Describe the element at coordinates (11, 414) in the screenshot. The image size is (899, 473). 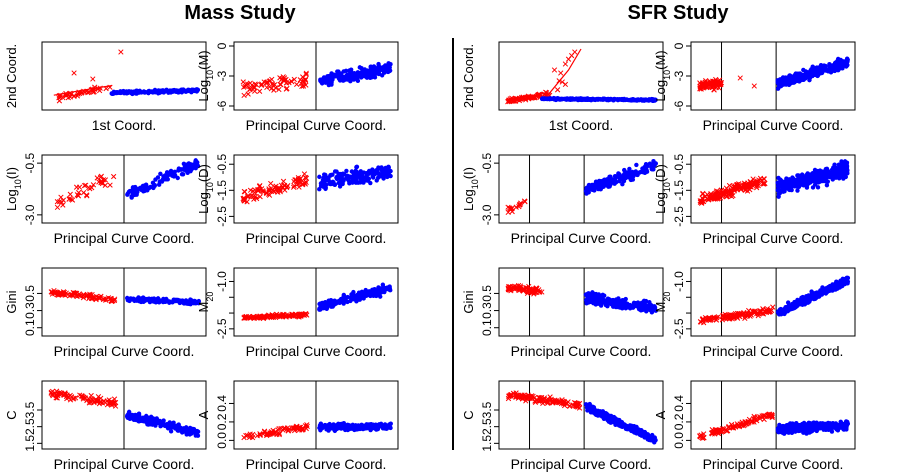
I see `y-axis-label: C` at that location.